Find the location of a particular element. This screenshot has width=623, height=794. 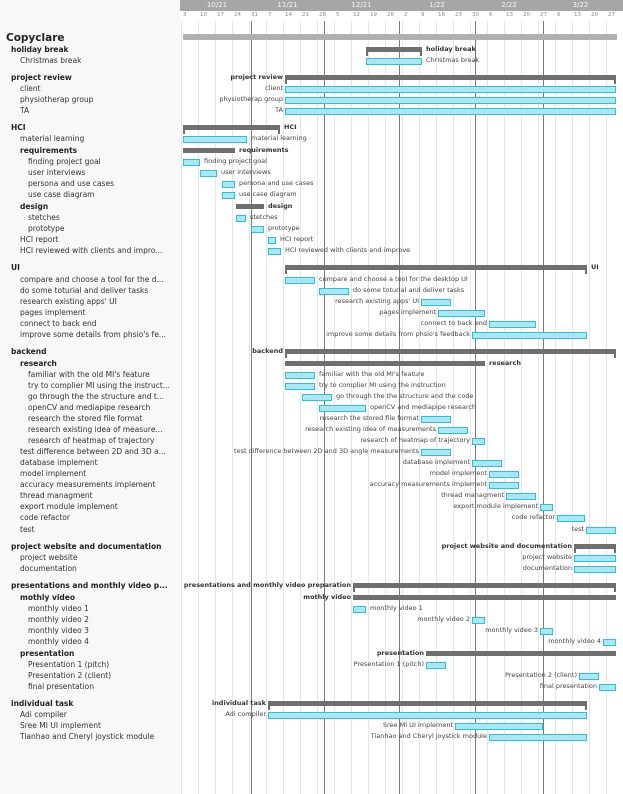

group-label: UI is located at coordinates (15, 267).